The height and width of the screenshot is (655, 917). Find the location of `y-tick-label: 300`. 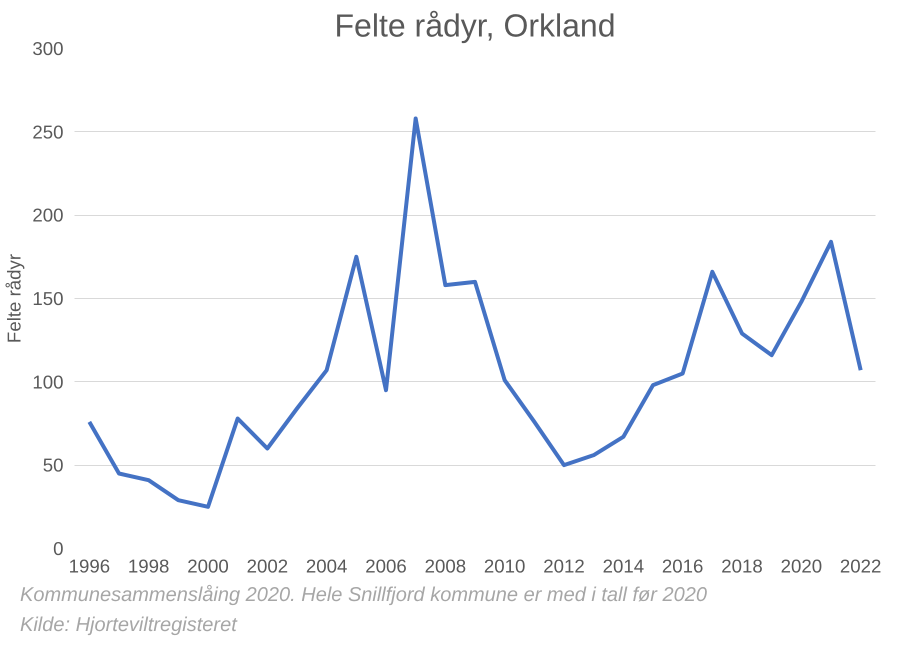

y-tick-label: 300 is located at coordinates (48, 48).